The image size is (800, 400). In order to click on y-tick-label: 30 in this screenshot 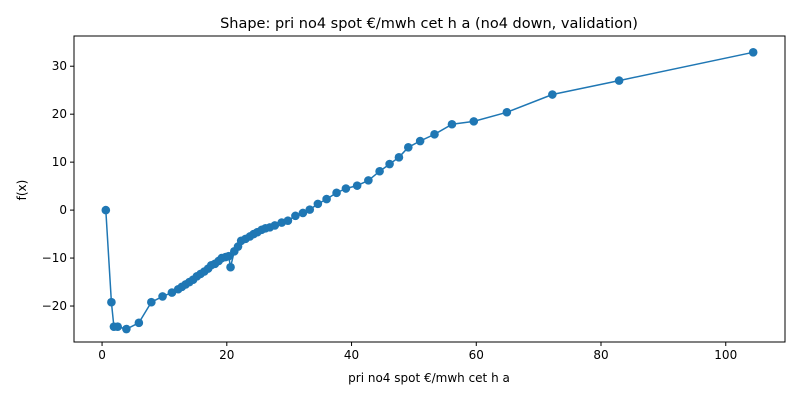, I will do `click(59, 66)`.